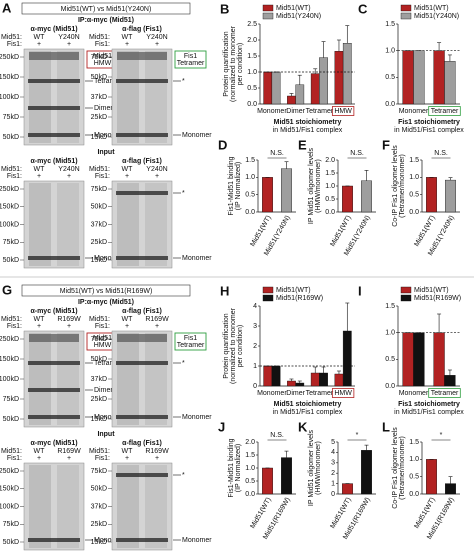  I want to click on legend-label: Mid51(Y240N), so click(436, 16).